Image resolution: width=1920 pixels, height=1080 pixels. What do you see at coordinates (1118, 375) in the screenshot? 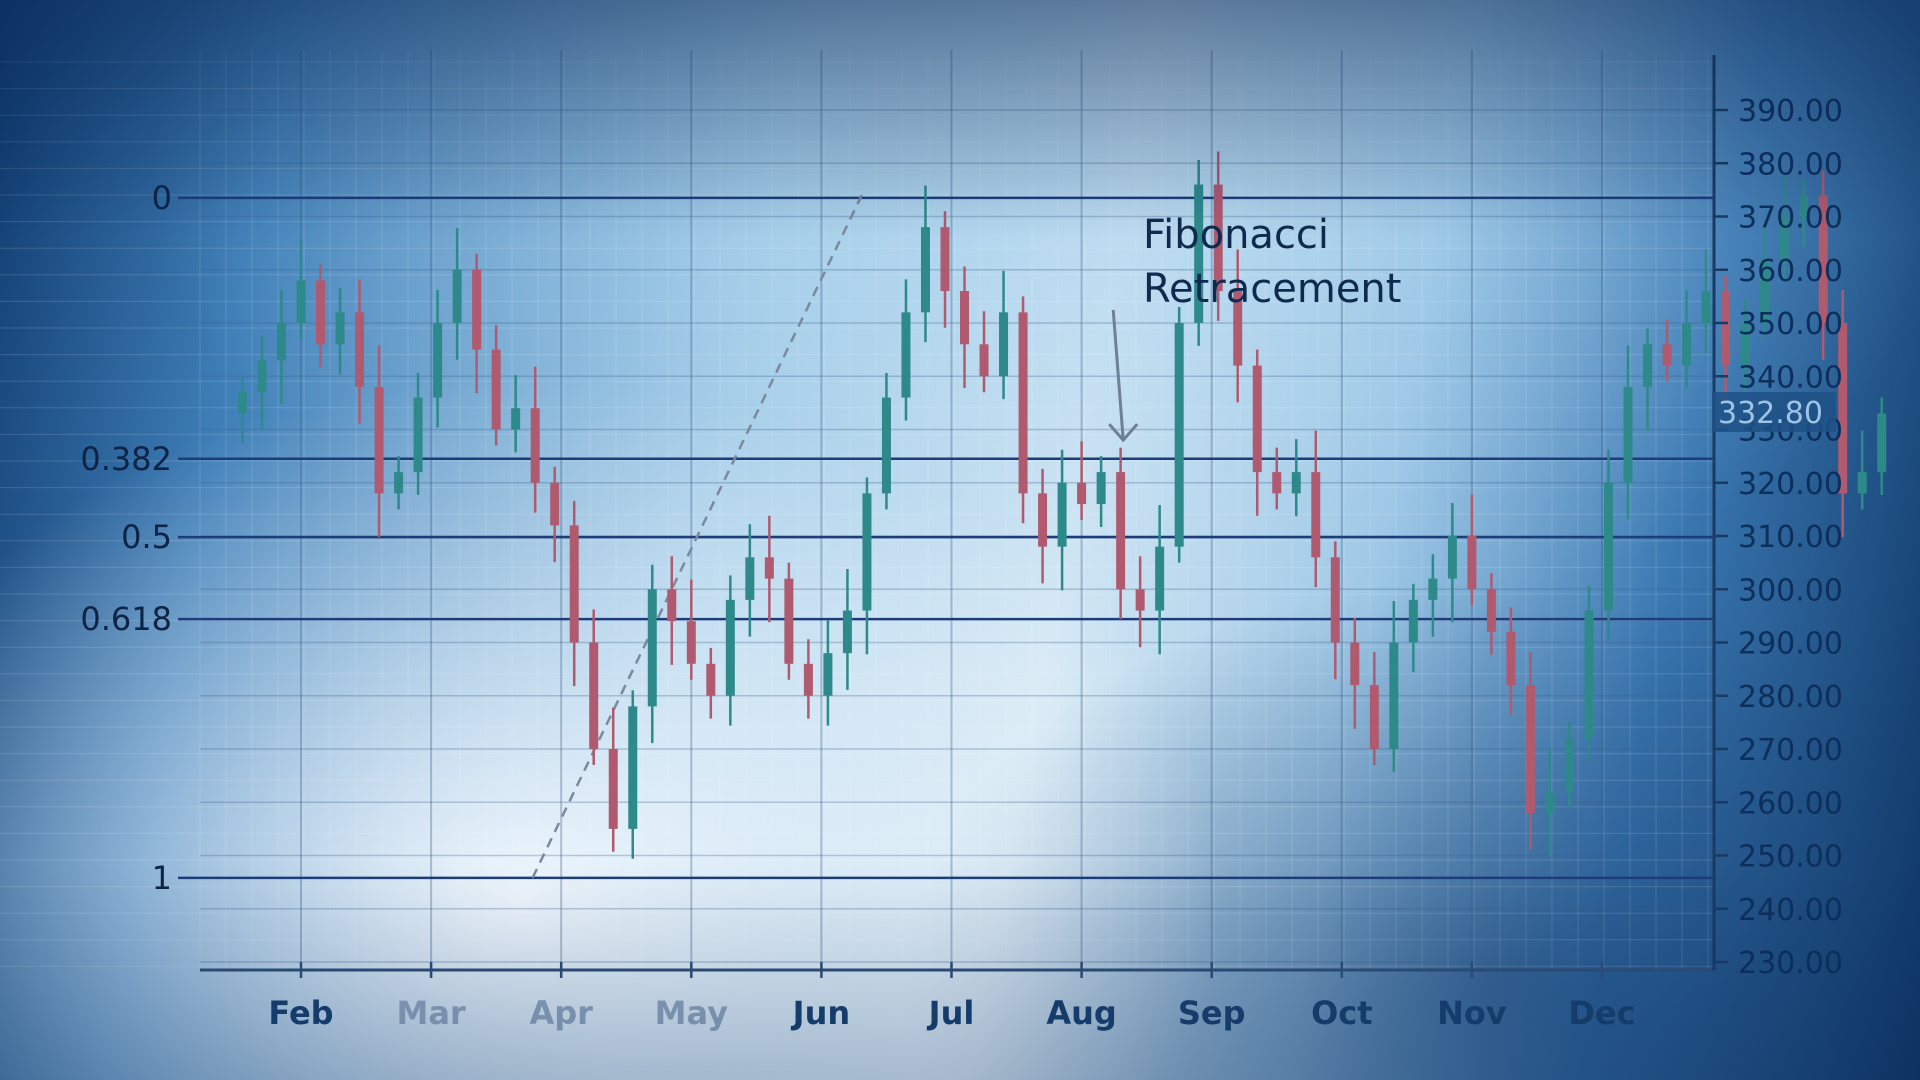
I see `annotation-arrow-shaft` at bounding box center [1118, 375].